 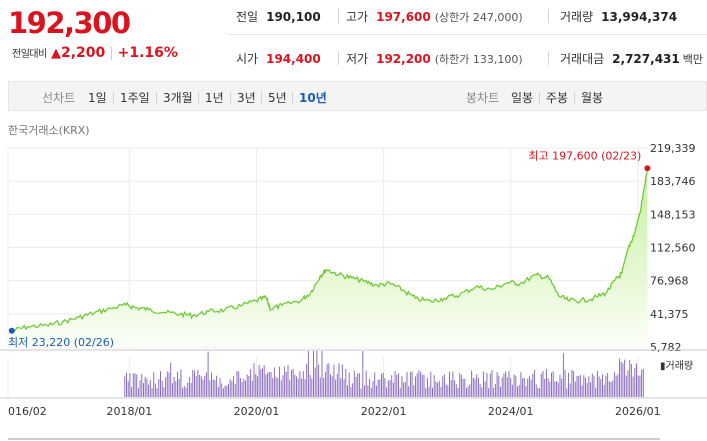 What do you see at coordinates (277, 98) in the screenshot?
I see `period-5y-button: 5년` at bounding box center [277, 98].